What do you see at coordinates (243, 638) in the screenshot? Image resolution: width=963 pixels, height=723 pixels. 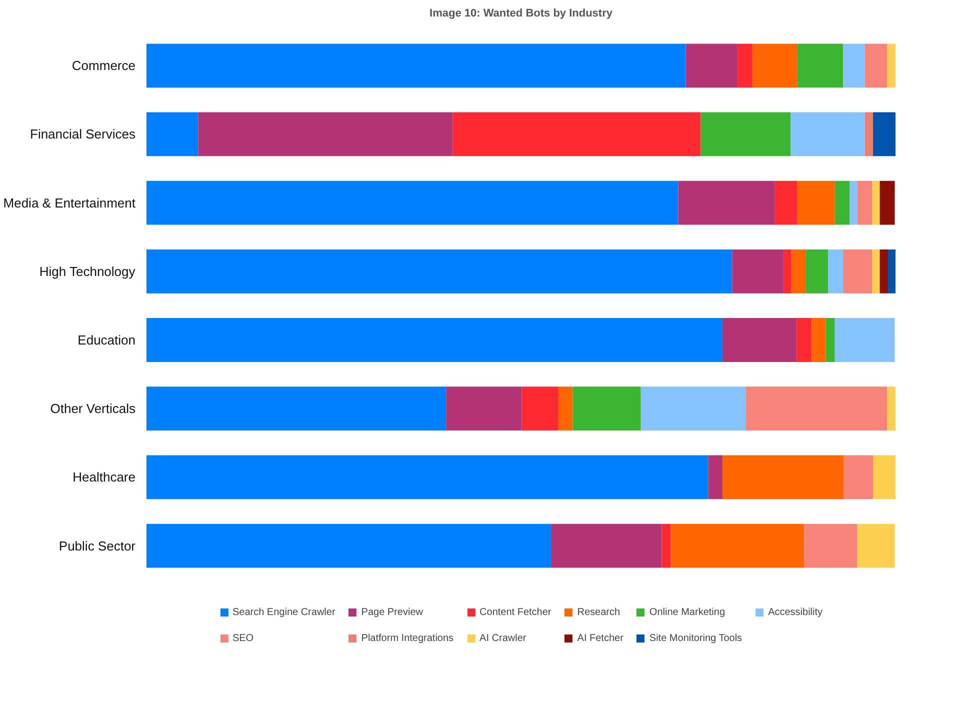 I see `legend-label: SEO` at bounding box center [243, 638].